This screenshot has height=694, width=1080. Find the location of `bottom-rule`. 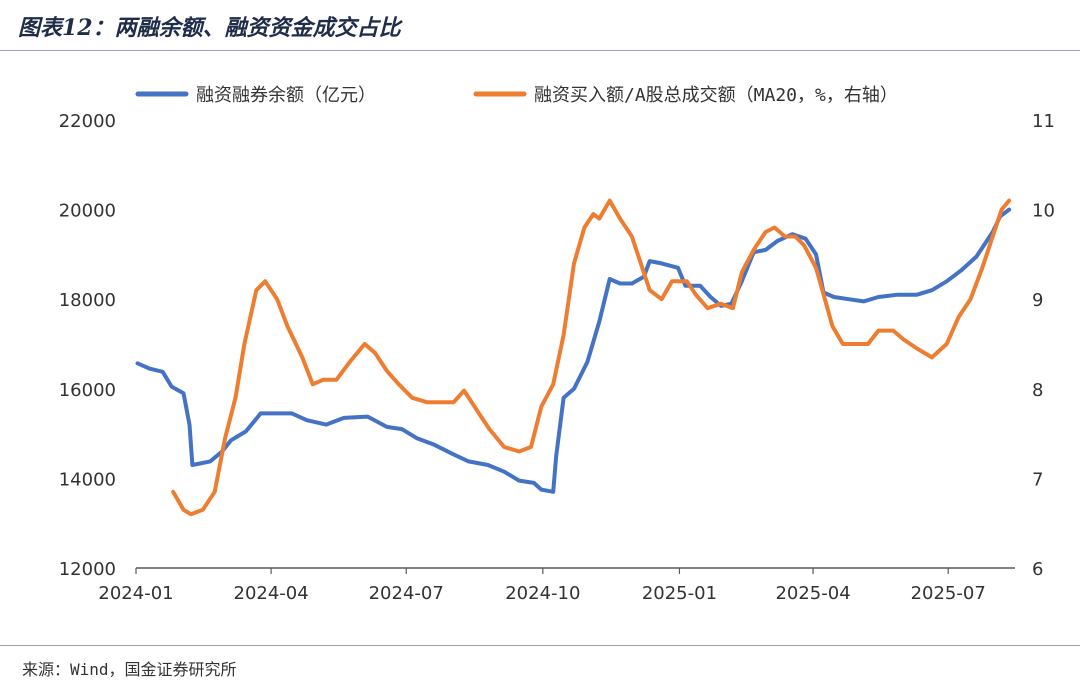

bottom-rule is located at coordinates (540, 645).